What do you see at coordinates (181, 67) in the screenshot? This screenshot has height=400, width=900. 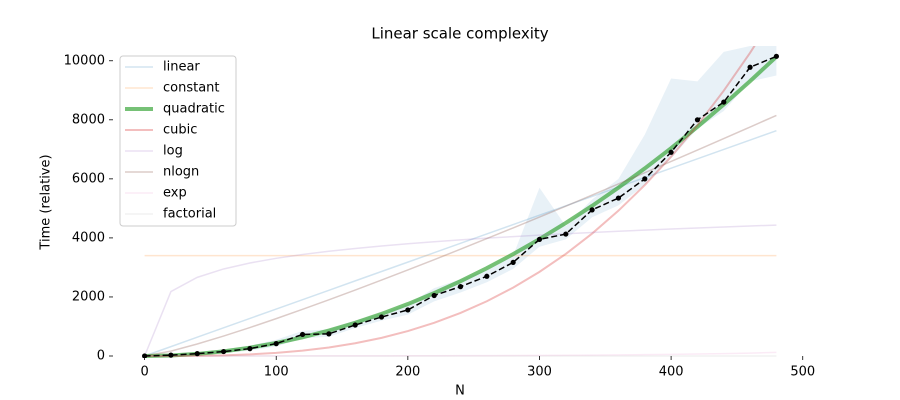 I see `legend-label: linear` at bounding box center [181, 67].